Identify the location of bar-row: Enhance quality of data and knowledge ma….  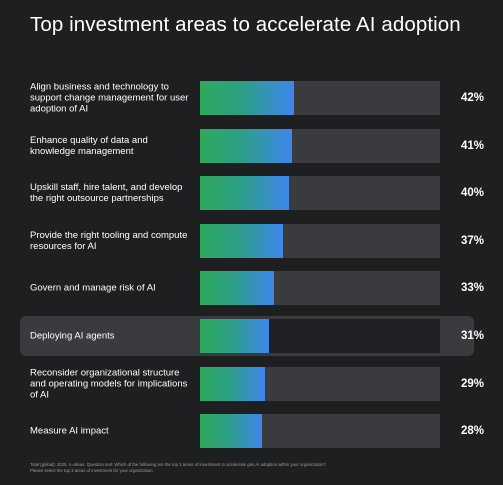
(252, 146).